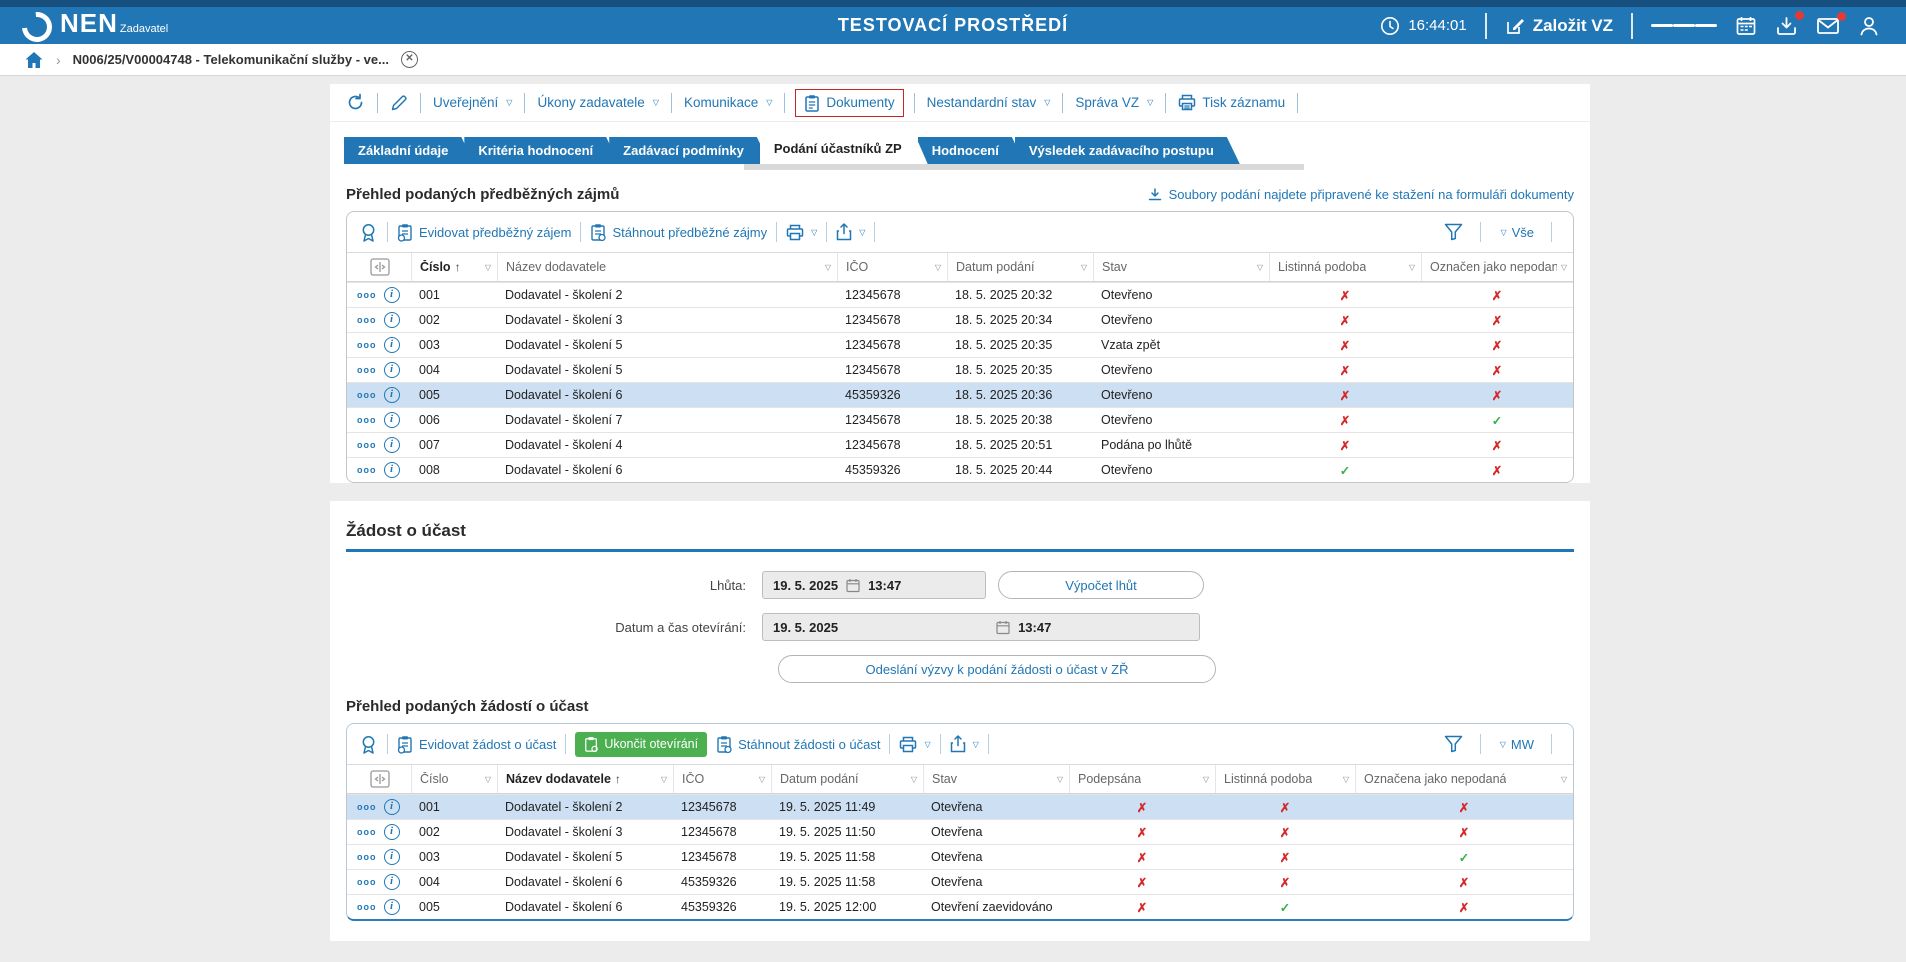 The height and width of the screenshot is (962, 1906). What do you see at coordinates (971, 150) in the screenshot?
I see `tab: Hodnocení` at bounding box center [971, 150].